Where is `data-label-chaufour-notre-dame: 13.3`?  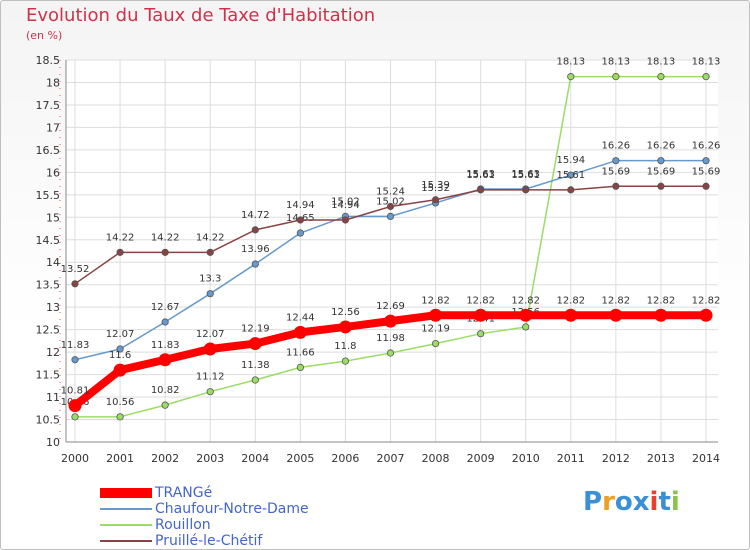 data-label-chaufour-notre-dame: 13.3 is located at coordinates (210, 279).